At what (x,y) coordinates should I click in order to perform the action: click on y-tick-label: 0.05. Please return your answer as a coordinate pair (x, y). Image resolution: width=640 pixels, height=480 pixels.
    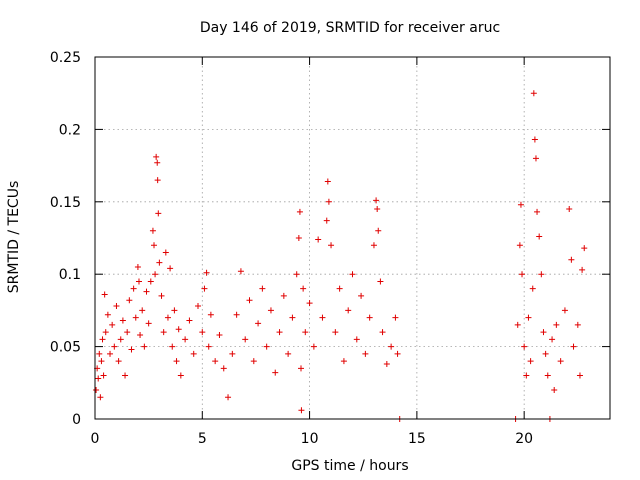
    Looking at the image, I should click on (65, 348).